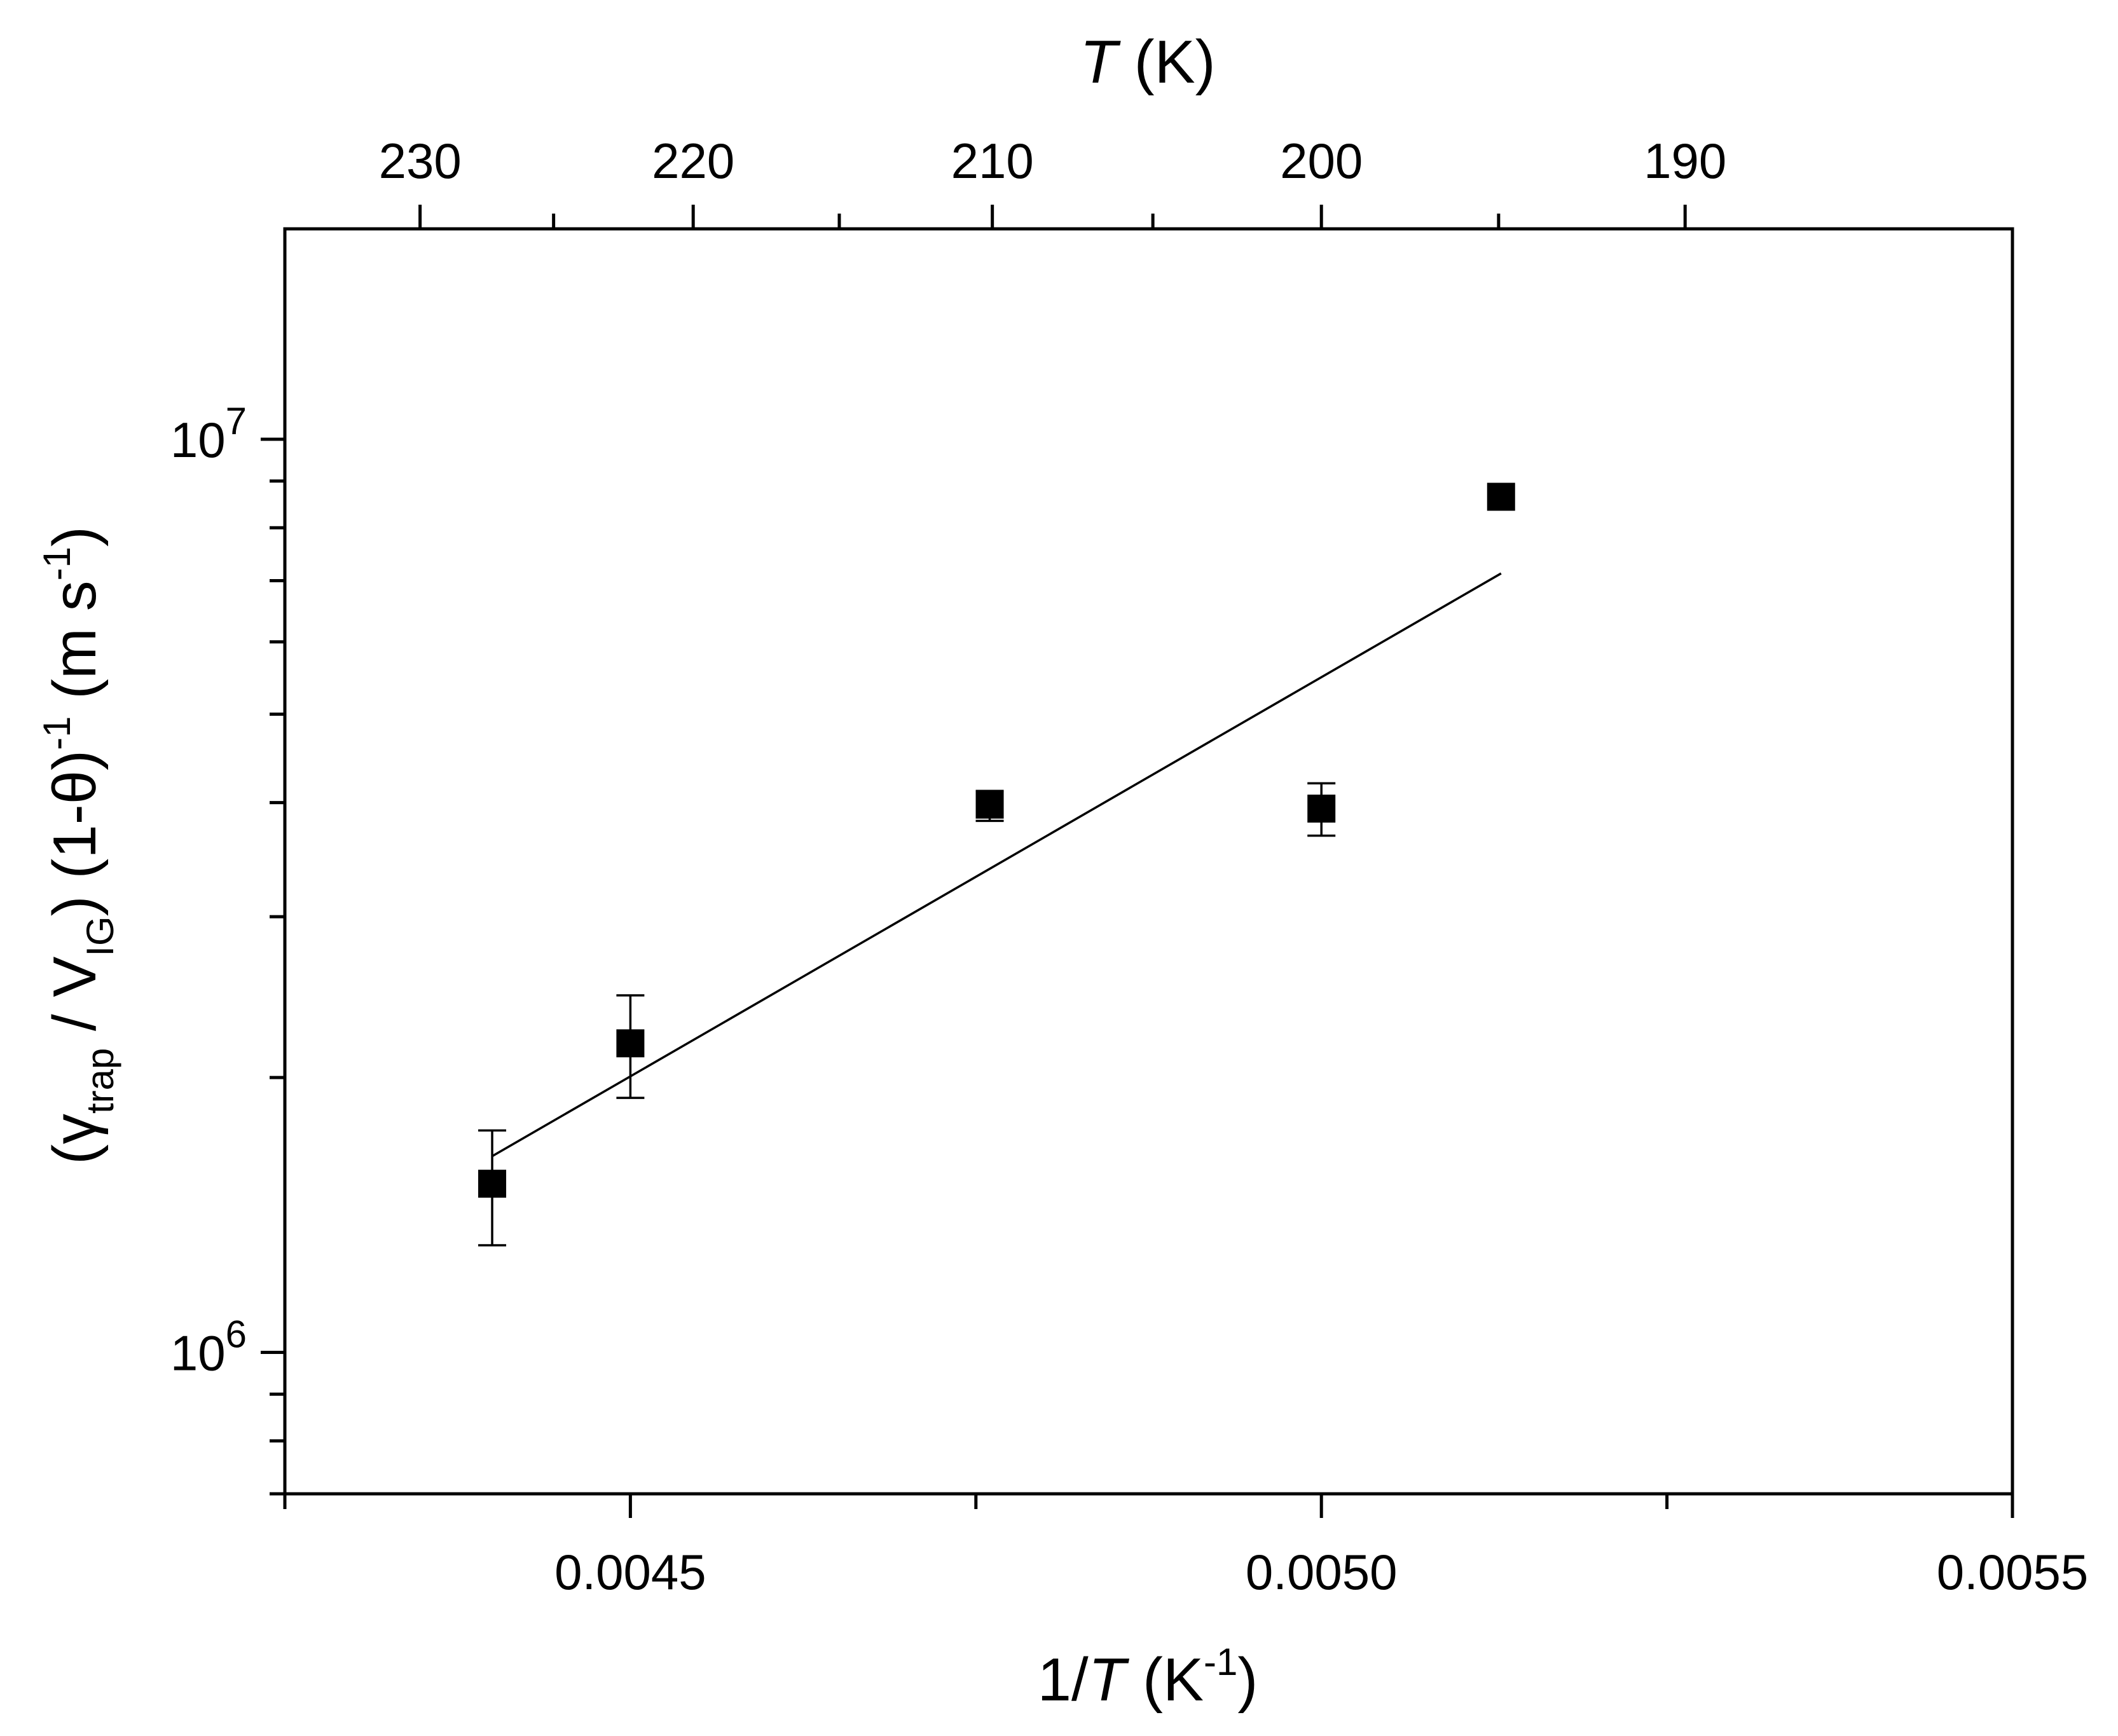 This screenshot has width=2118, height=1736. What do you see at coordinates (100, 1081) in the screenshot?
I see `y-axis-title-sub-trap: trap` at bounding box center [100, 1081].